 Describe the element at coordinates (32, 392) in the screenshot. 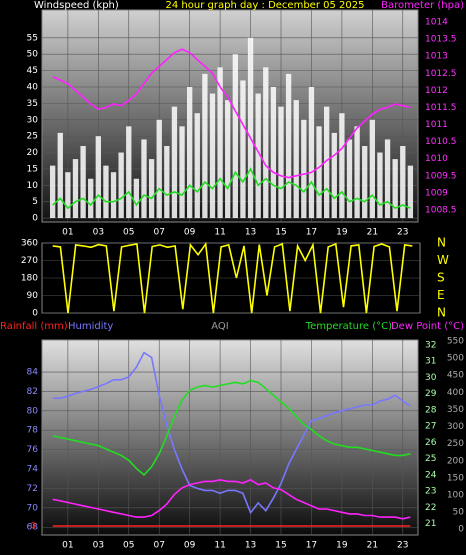

I see `y-tick-label: 82` at that location.